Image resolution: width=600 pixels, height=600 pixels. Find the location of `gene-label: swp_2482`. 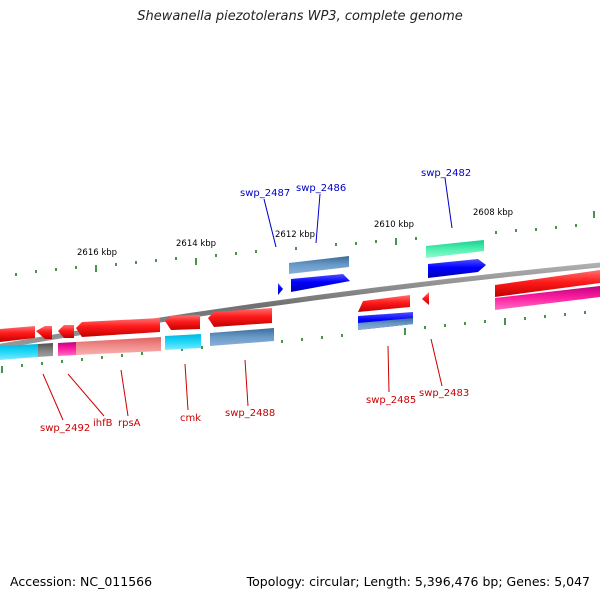

gene-label: swp_2482 is located at coordinates (446, 173).